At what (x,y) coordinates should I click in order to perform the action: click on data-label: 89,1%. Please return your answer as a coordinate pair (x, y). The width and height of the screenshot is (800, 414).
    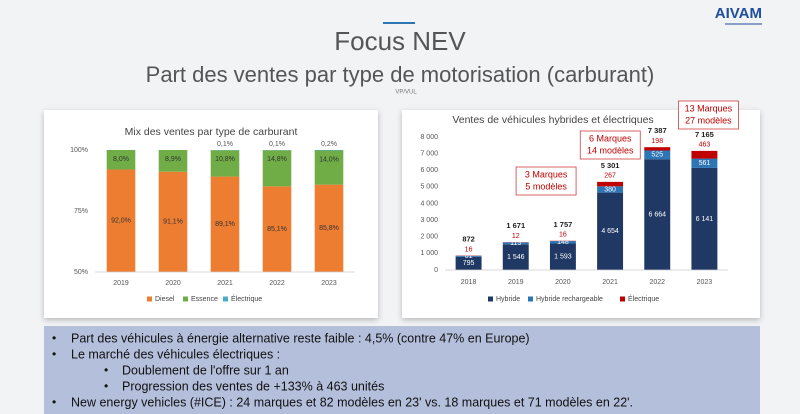
    Looking at the image, I should click on (225, 224).